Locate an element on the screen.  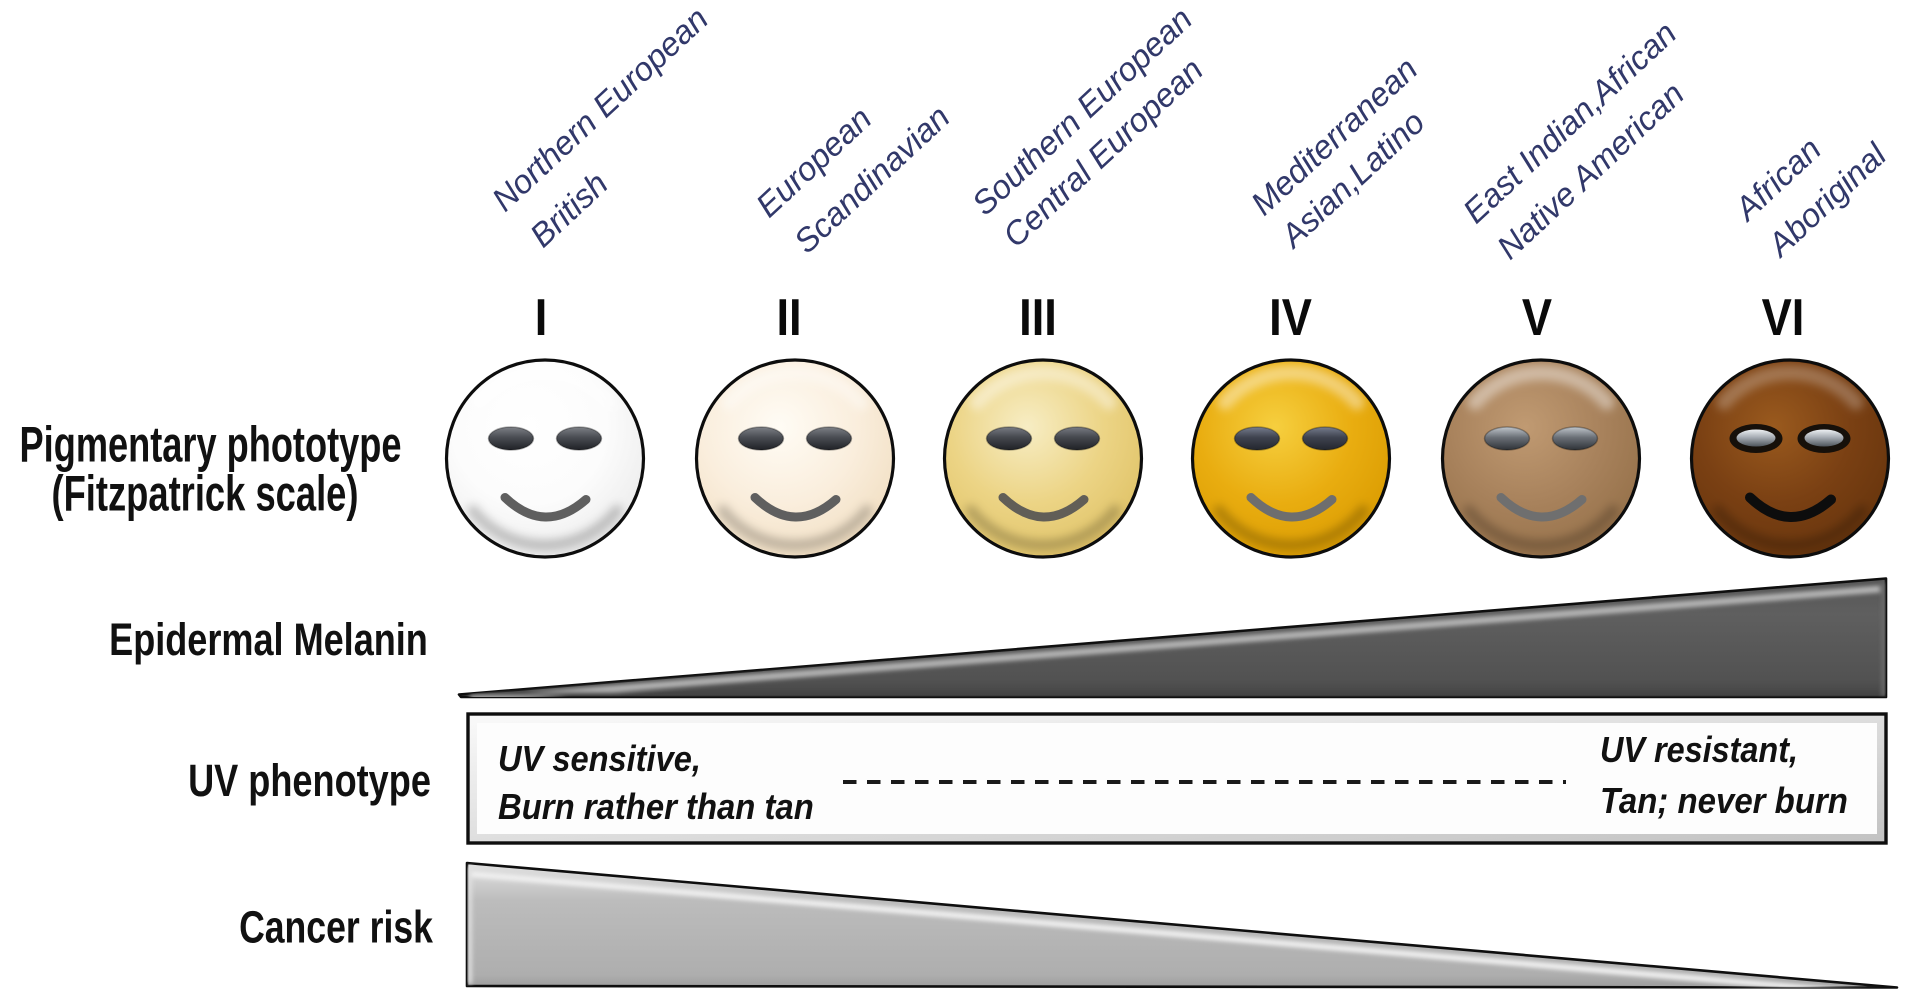
svg-text: UV phenotype is located at coordinates (309, 780).